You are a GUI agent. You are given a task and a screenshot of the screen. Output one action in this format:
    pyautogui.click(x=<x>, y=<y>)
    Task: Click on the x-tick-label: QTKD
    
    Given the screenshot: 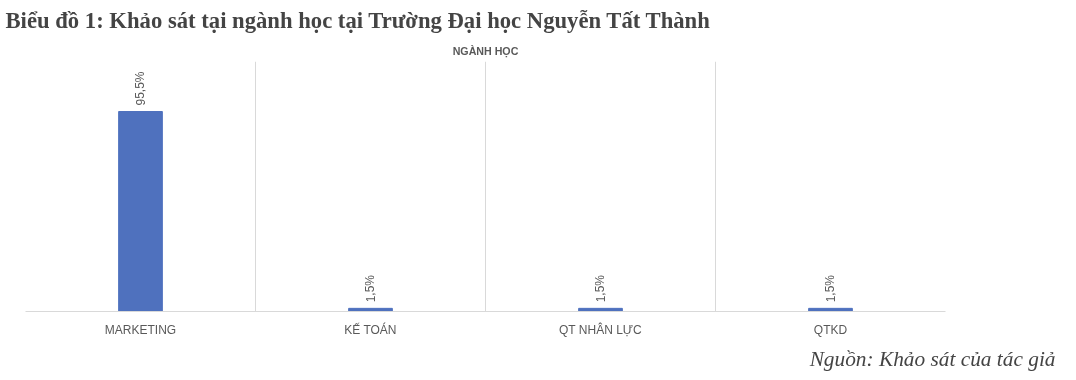 What is the action you would take?
    pyautogui.click(x=830, y=329)
    